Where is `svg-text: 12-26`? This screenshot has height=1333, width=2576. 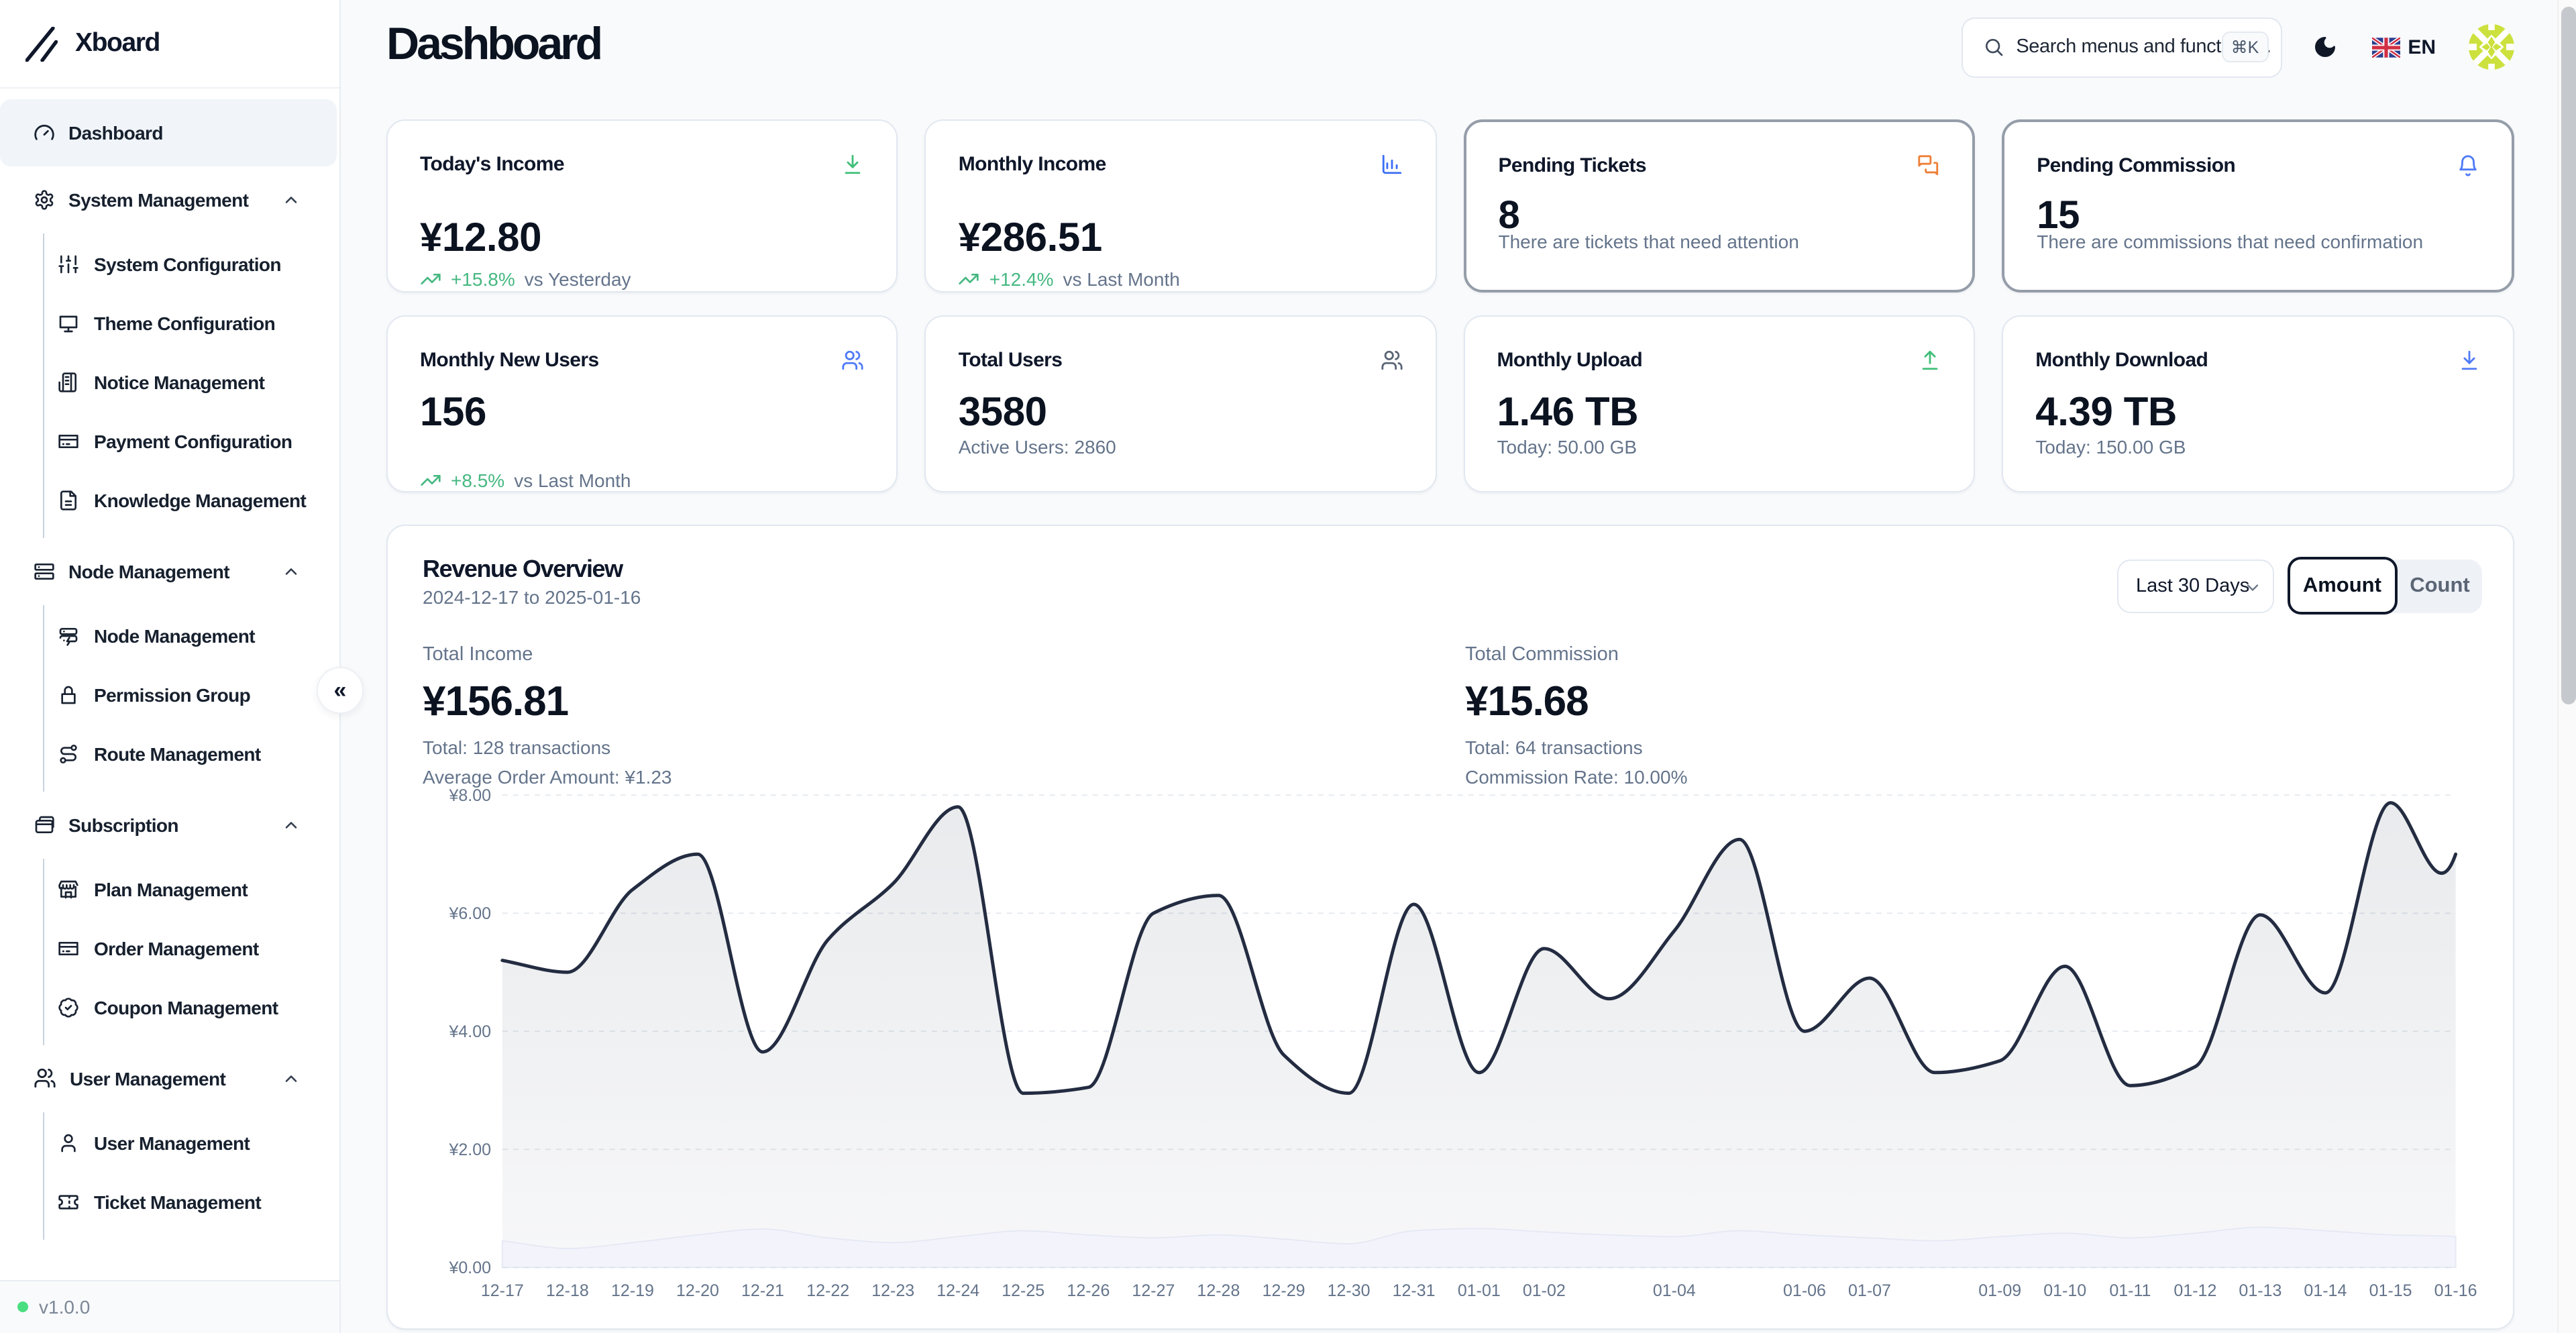 svg-text: 12-26 is located at coordinates (1088, 1290).